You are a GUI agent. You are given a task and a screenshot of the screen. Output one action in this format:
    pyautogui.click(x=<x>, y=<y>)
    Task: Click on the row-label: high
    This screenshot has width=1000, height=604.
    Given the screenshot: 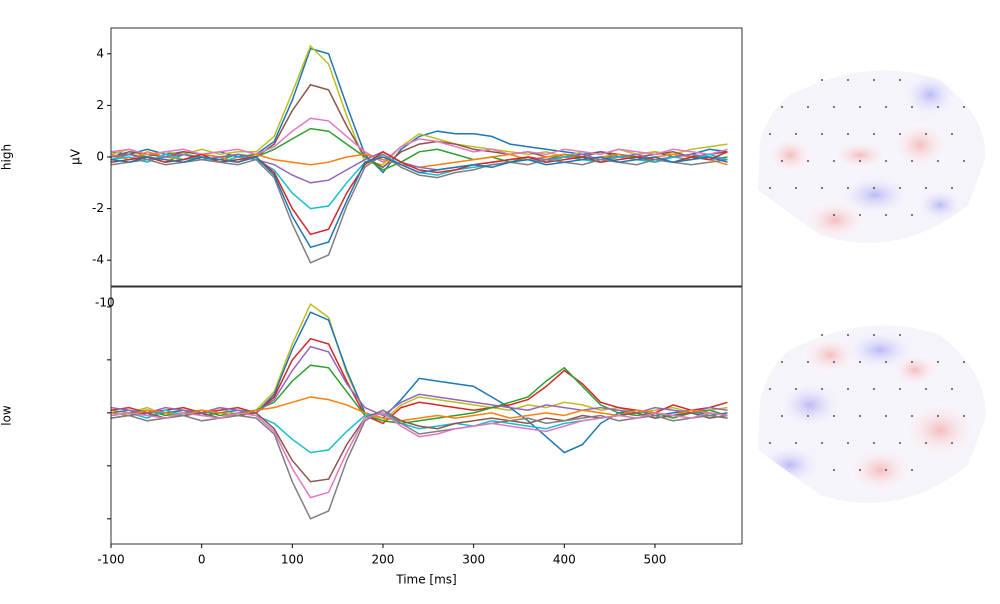 What is the action you would take?
    pyautogui.click(x=7, y=157)
    